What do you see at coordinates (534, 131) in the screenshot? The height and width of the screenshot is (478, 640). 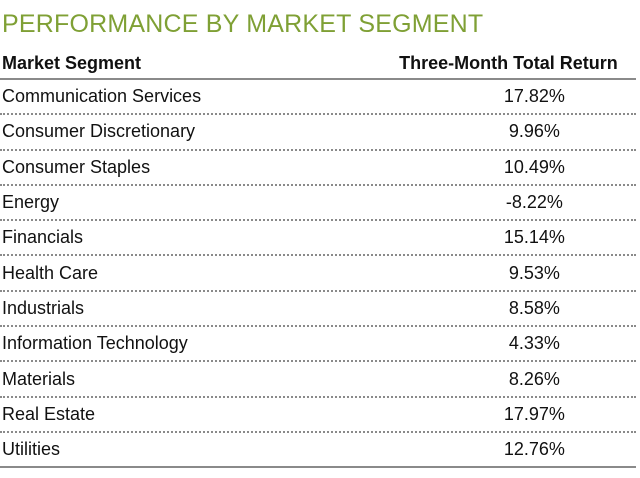 I see `segment-return: 9.96%` at bounding box center [534, 131].